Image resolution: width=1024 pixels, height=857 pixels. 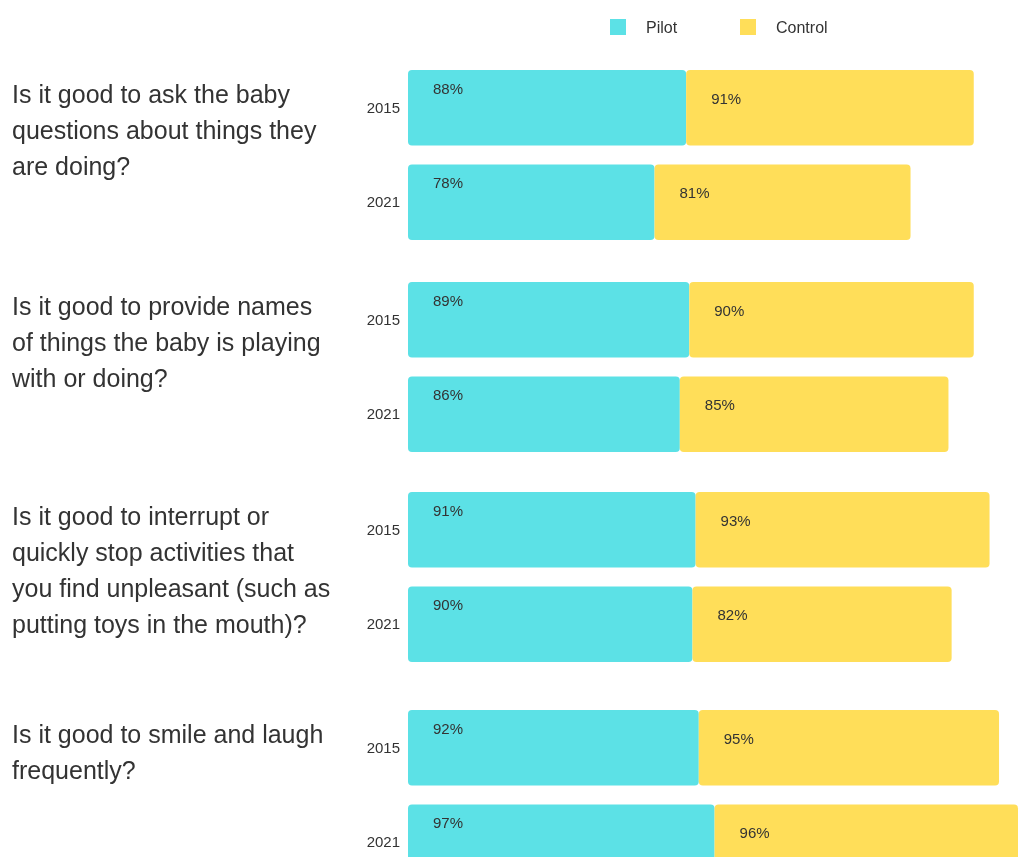 What do you see at coordinates (735, 520) in the screenshot?
I see `data-label: 93%` at bounding box center [735, 520].